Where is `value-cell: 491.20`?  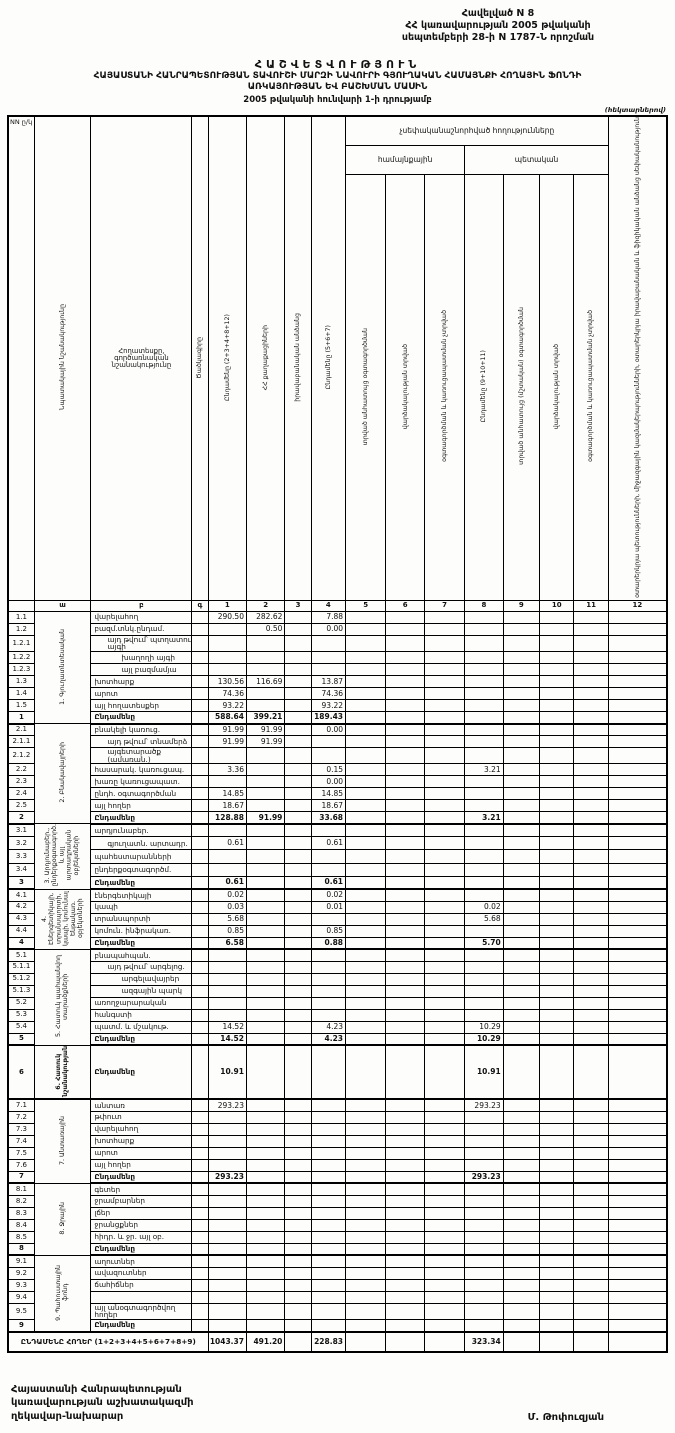
value-cell: 491.20 is located at coordinates (265, 1341).